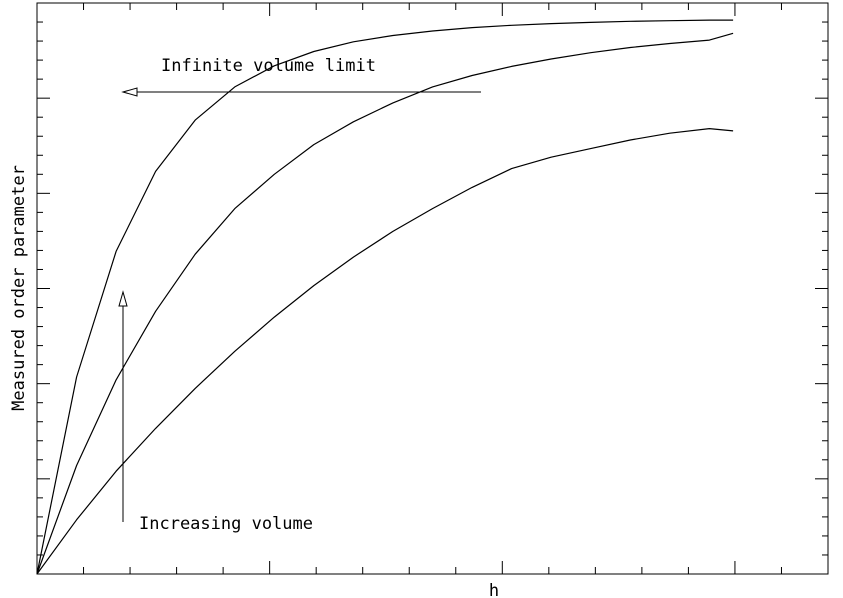  Describe the element at coordinates (226, 524) in the screenshot. I see `increasing-volume-label: Increasing volume` at that location.